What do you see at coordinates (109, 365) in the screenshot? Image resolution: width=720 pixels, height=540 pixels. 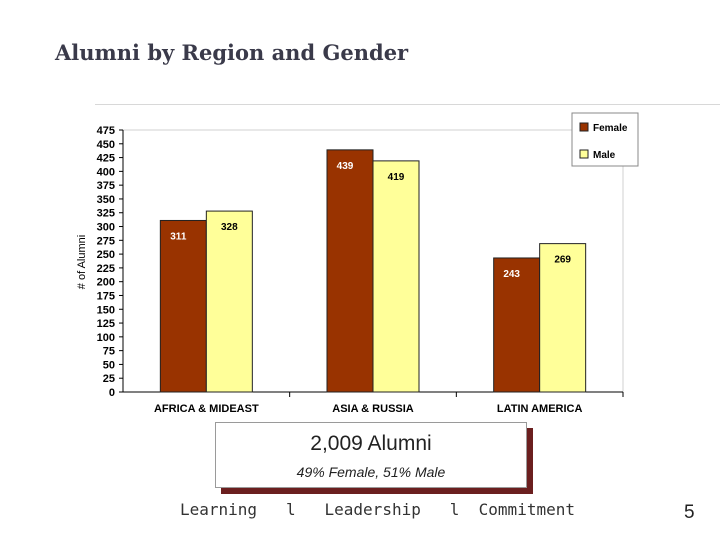 I see `y-tick-label: 50` at bounding box center [109, 365].